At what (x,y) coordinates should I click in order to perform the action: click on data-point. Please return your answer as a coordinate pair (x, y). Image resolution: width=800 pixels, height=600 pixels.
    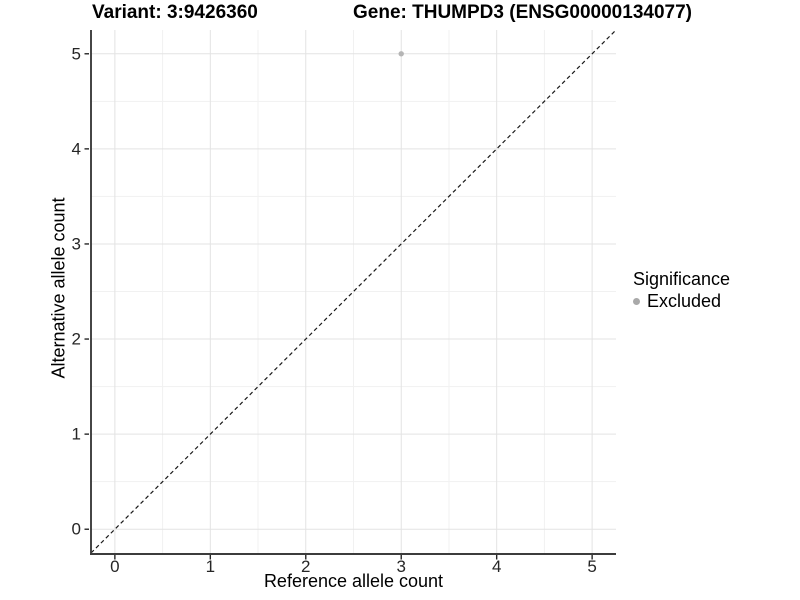
    Looking at the image, I should click on (401, 54).